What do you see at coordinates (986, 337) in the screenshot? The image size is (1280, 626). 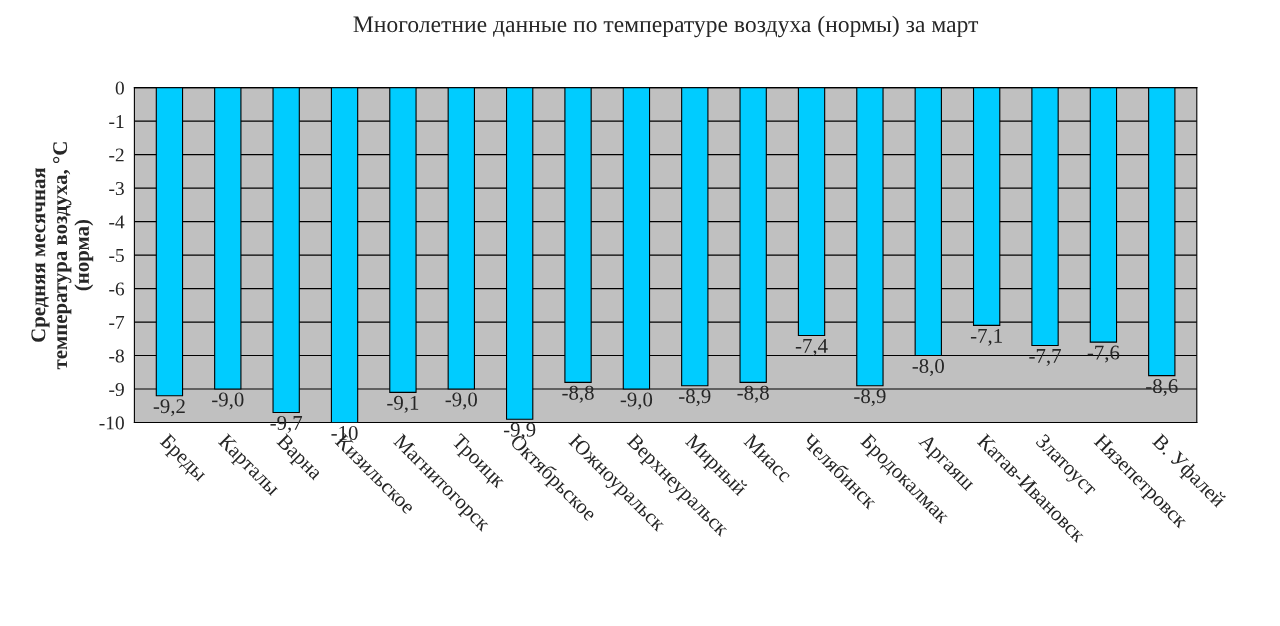 I see `data-label: -7,1` at bounding box center [986, 337].